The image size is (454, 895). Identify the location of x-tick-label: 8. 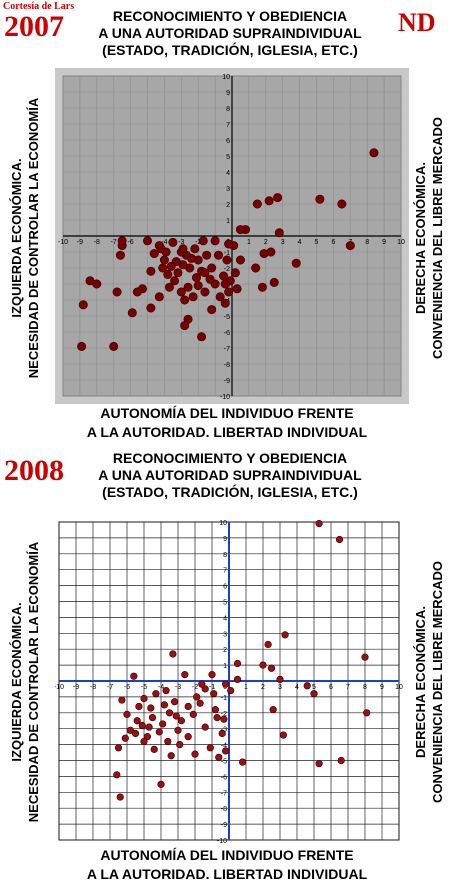
(365, 687).